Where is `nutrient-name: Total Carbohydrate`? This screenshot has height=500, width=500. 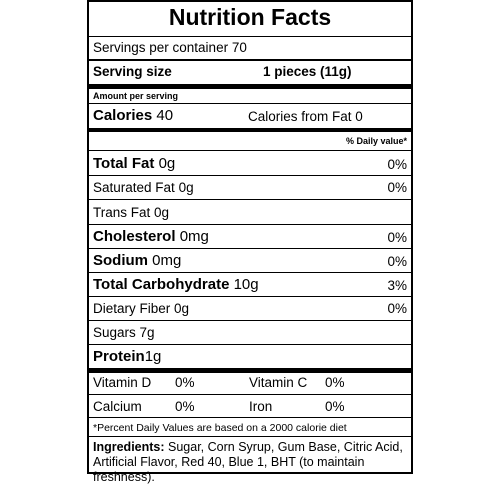
nutrient-name: Total Carbohydrate is located at coordinates (161, 284).